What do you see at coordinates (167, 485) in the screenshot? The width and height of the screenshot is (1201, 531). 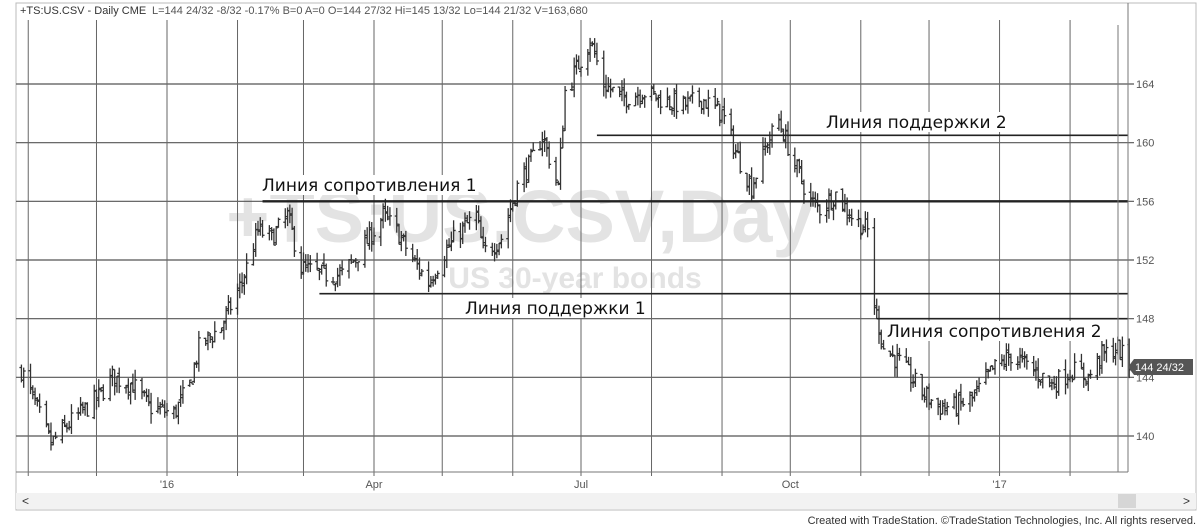 I see `x-tick-label: '16` at bounding box center [167, 485].